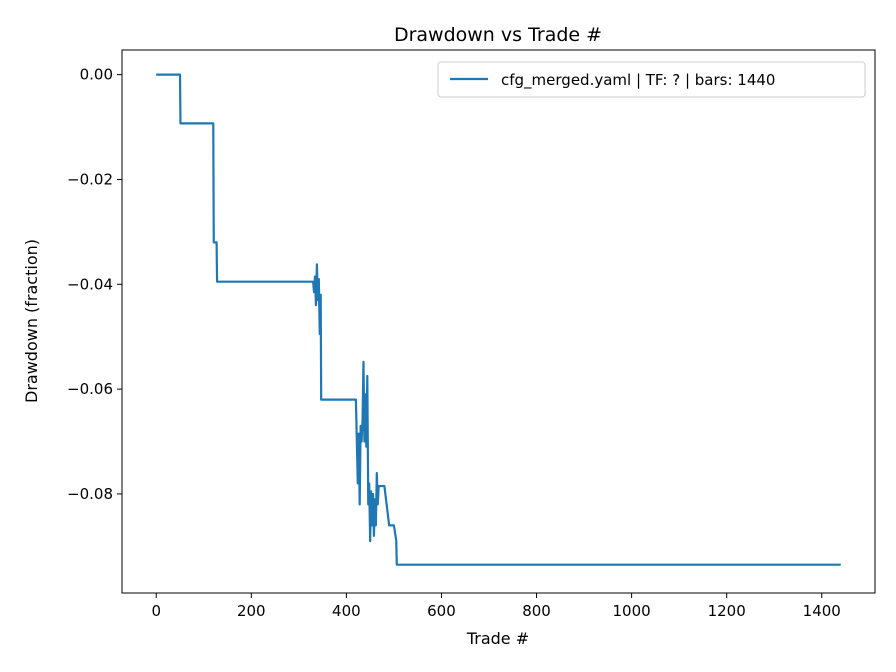  What do you see at coordinates (441, 611) in the screenshot?
I see `x-tick-label: 600` at bounding box center [441, 611].